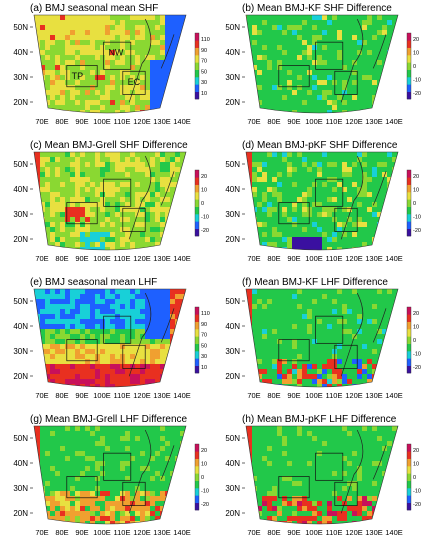 The width and height of the screenshot is (425, 550). What do you see at coordinates (409, 44) in the screenshot?
I see `colorbar-segment` at bounding box center [409, 44].